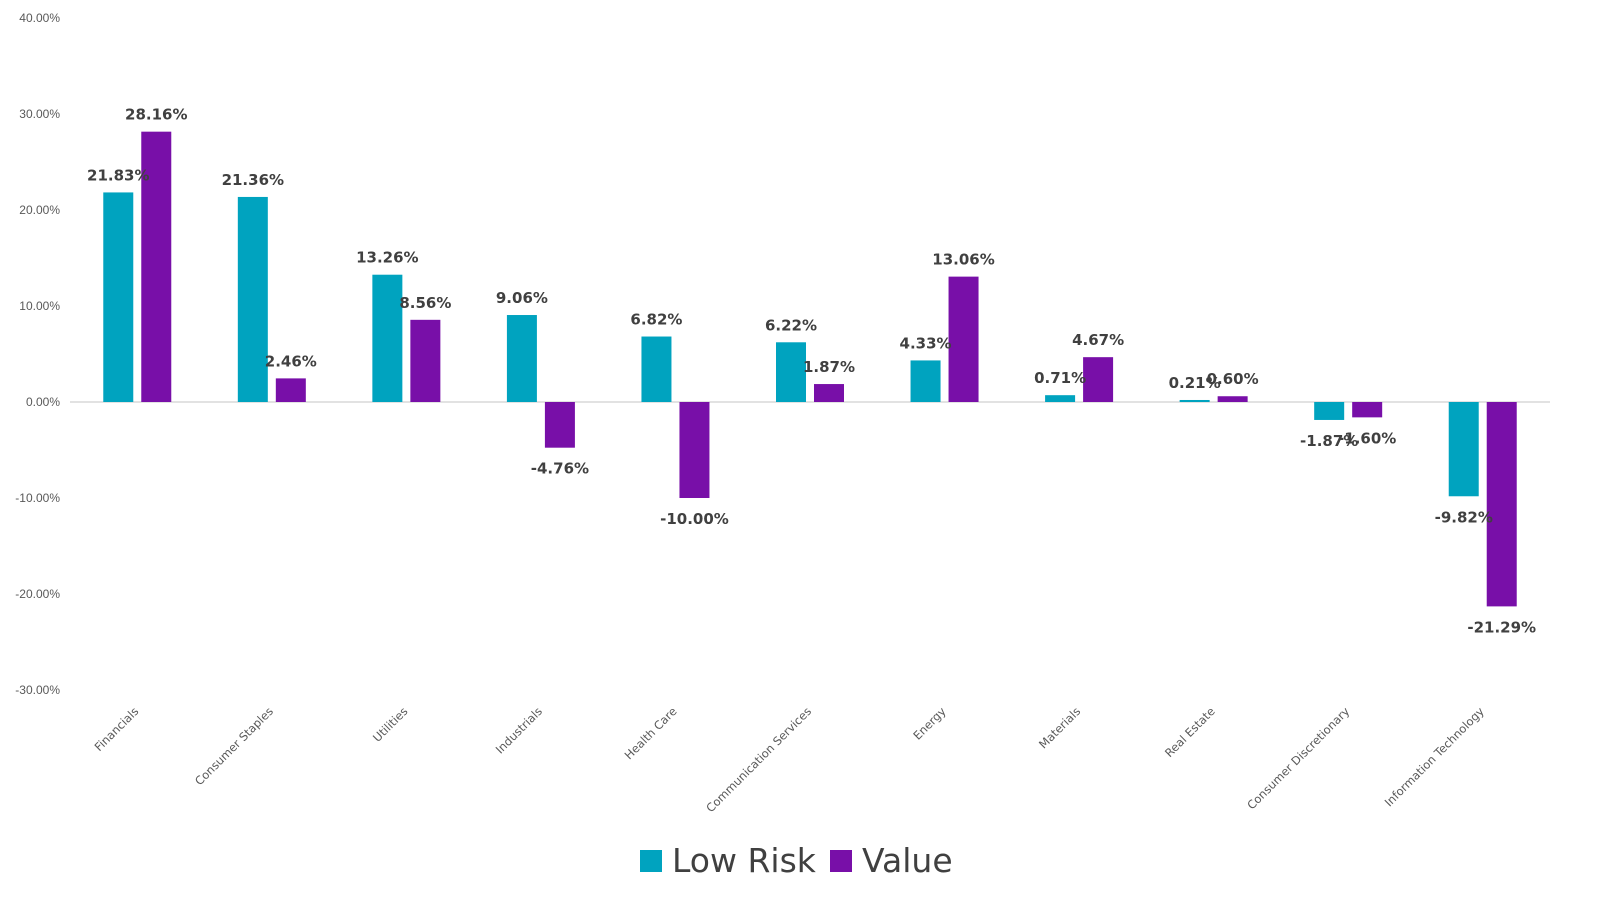 The width and height of the screenshot is (1600, 916). Describe the element at coordinates (1464, 517) in the screenshot. I see `data-label: -9.82%` at that location.